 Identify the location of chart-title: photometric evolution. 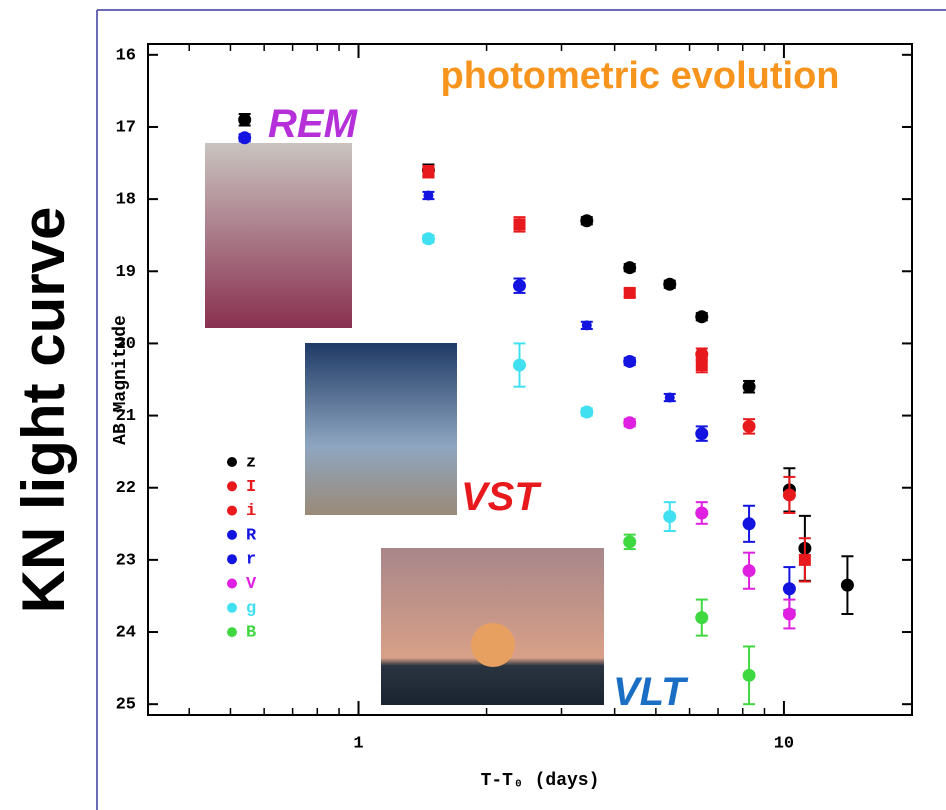
(640, 76).